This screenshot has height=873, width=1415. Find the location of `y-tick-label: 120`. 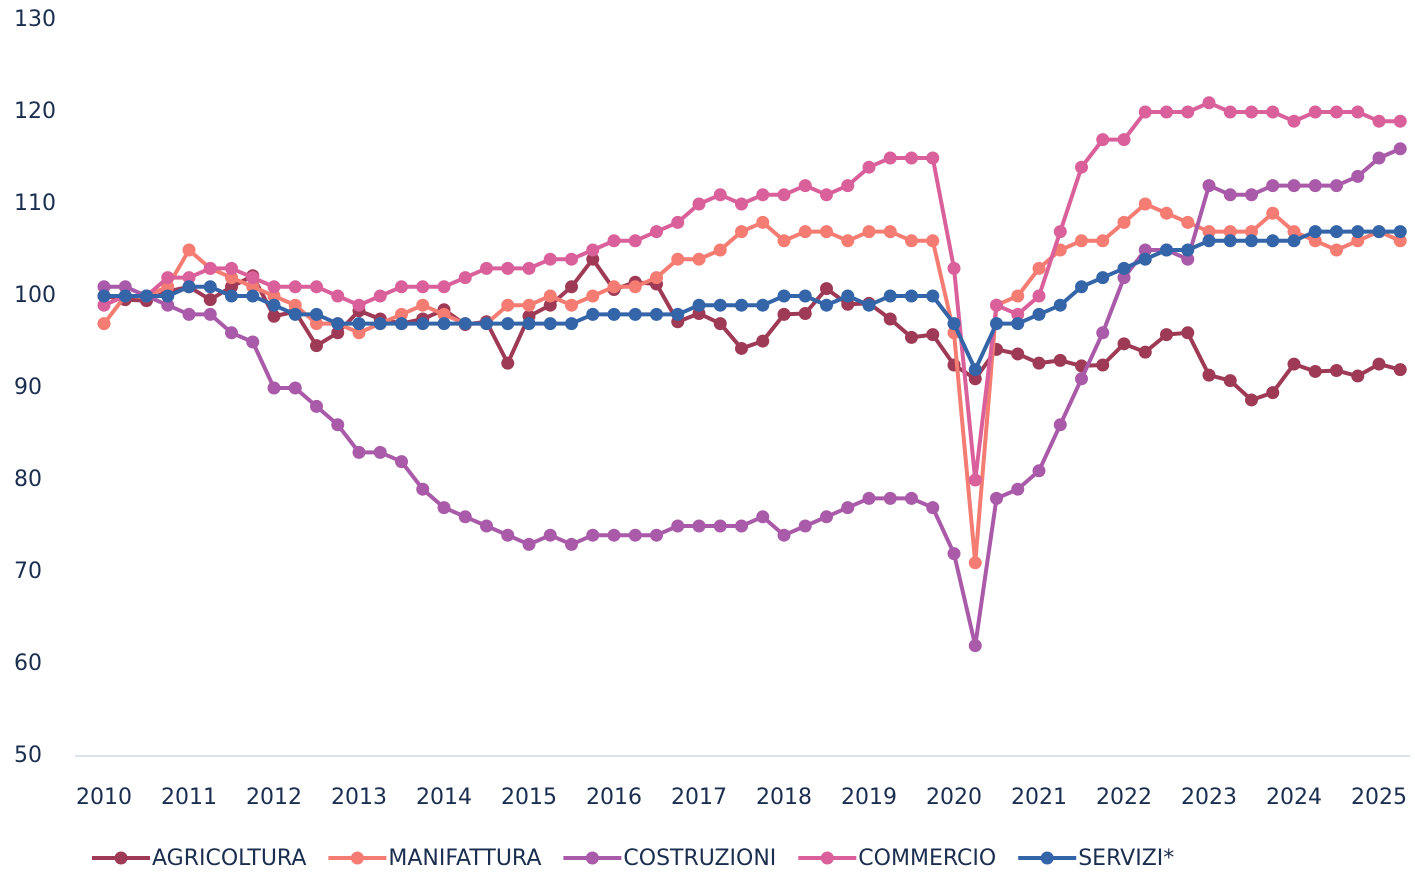

y-tick-label: 120 is located at coordinates (35, 111).